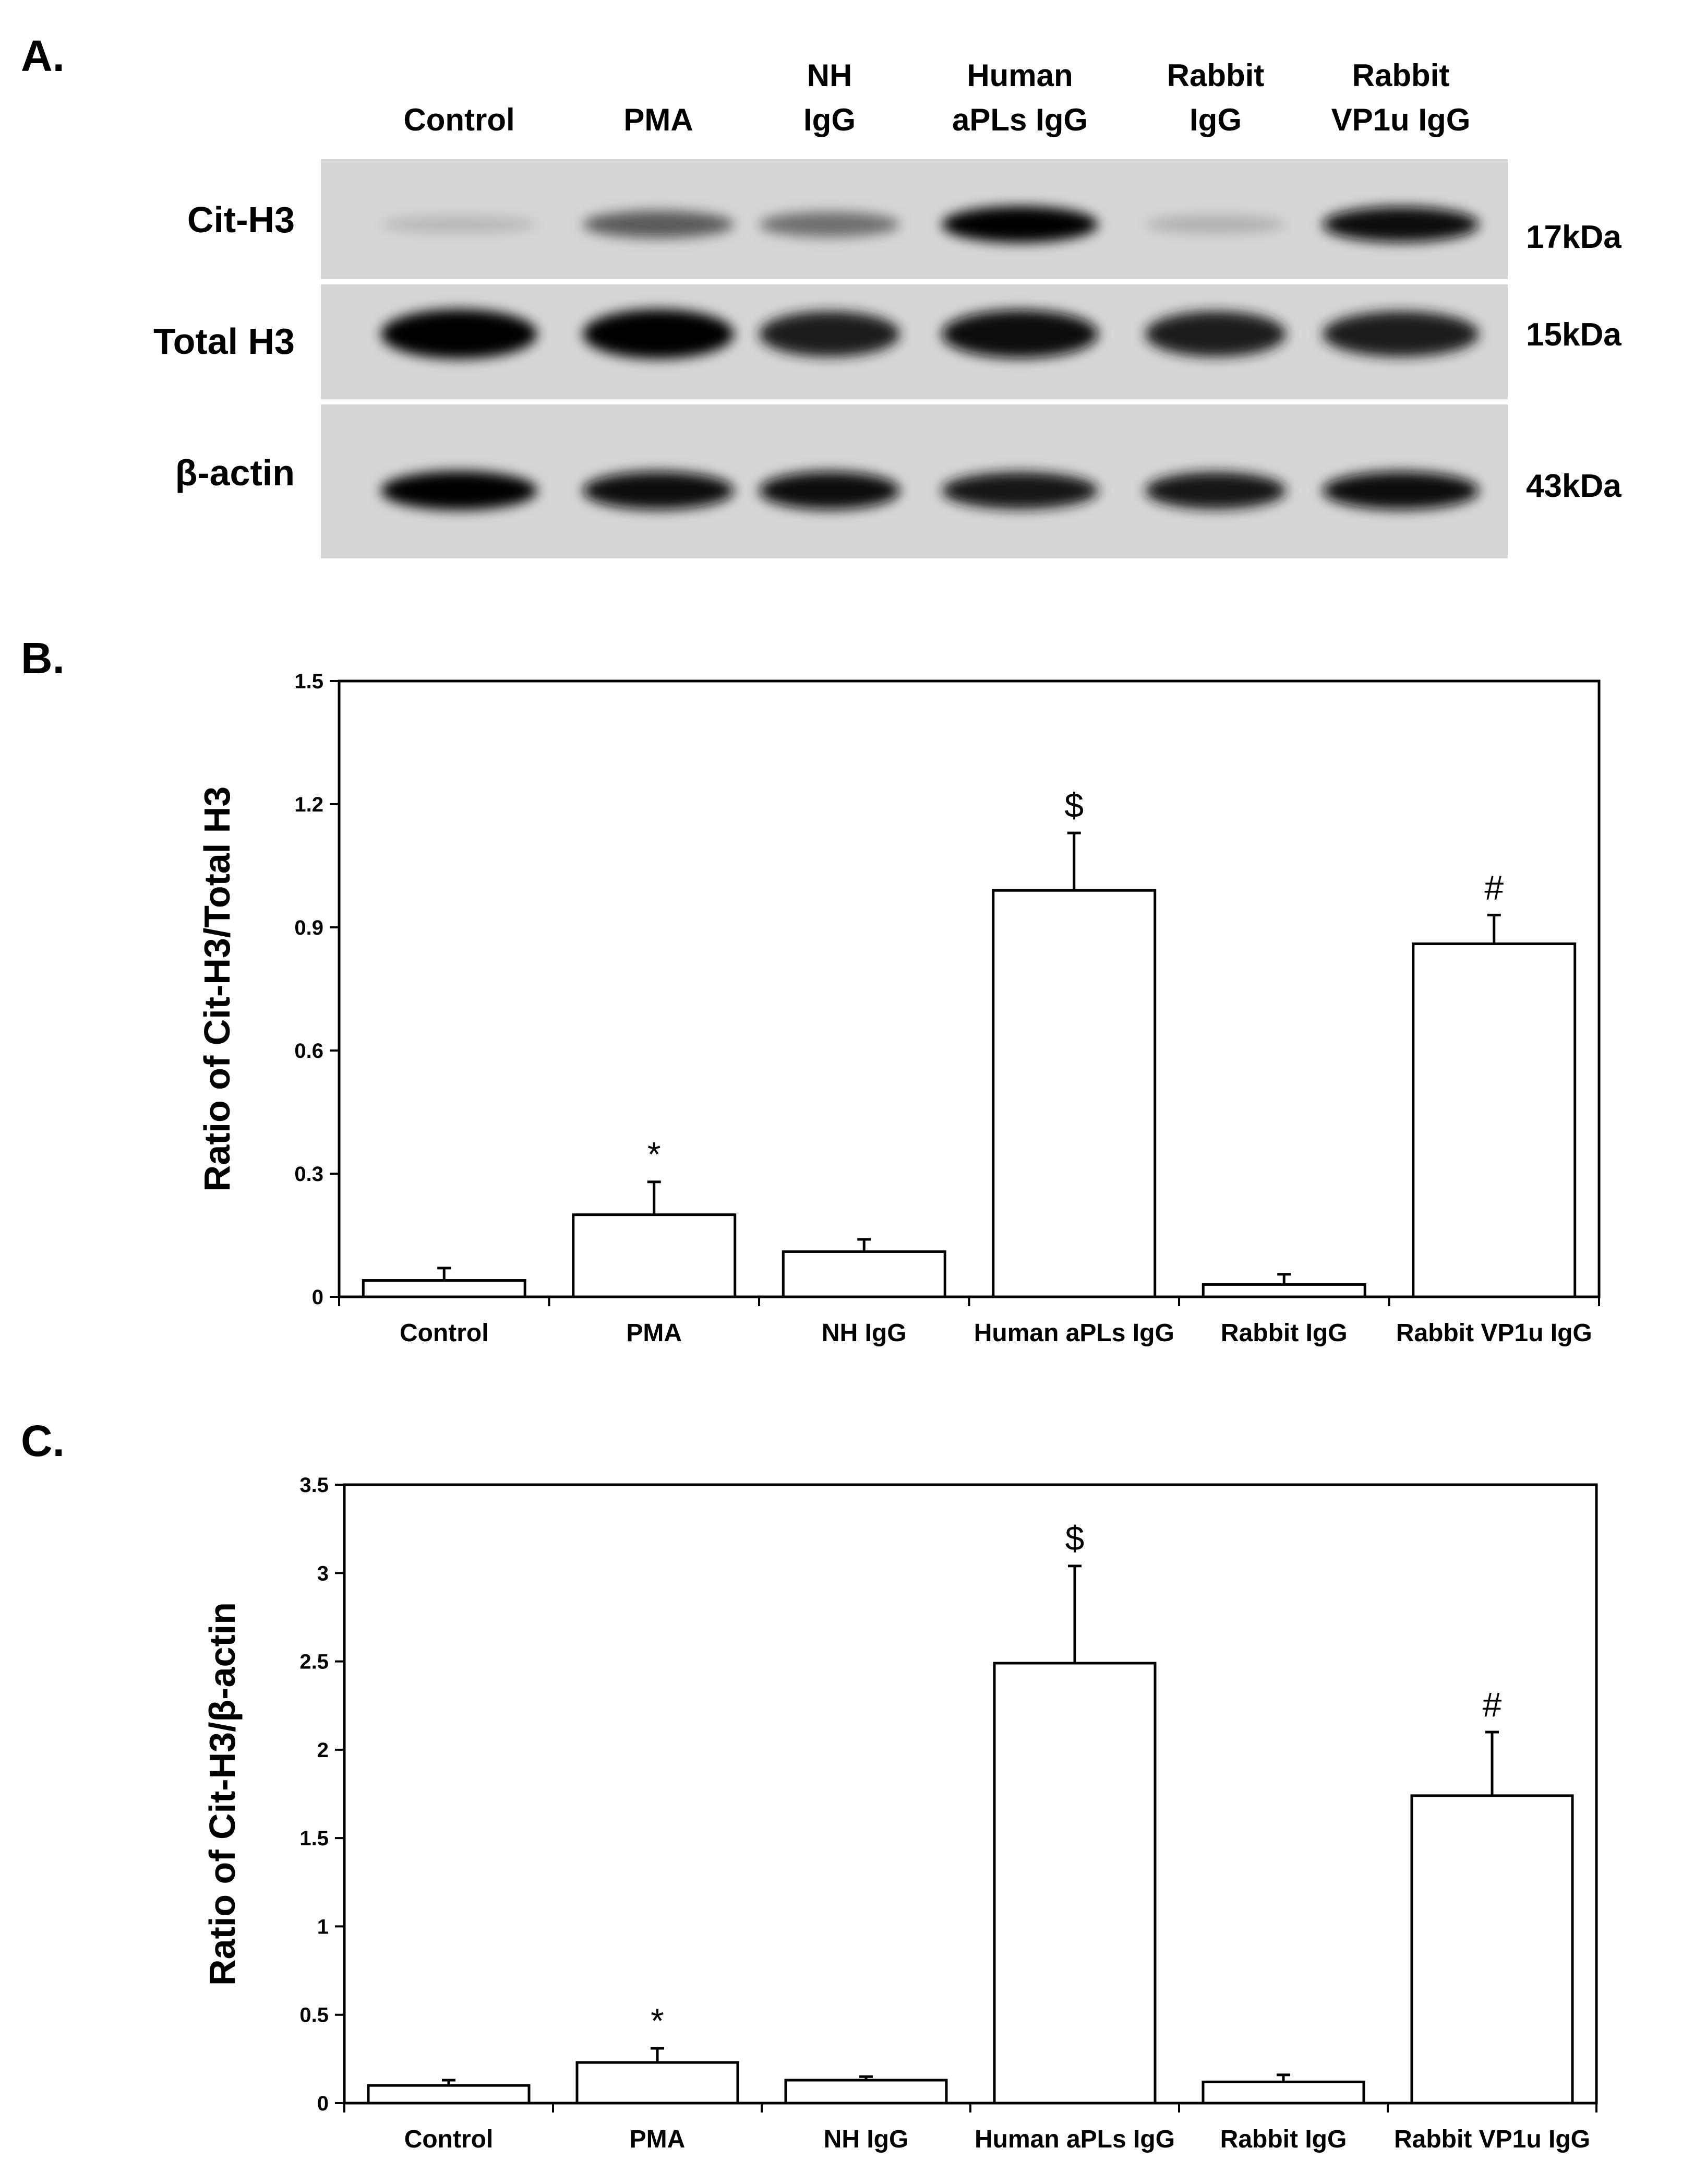 This screenshot has height=2184, width=1682. Describe the element at coordinates (1020, 75) in the screenshot. I see `lane-label-4-line-1: Human` at that location.